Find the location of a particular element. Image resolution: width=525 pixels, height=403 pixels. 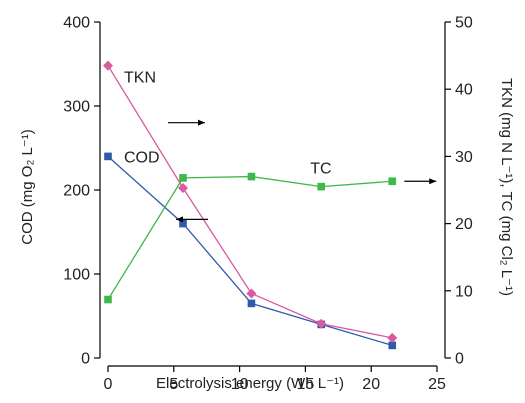

x-tick-label: 10 is located at coordinates (240, 384).